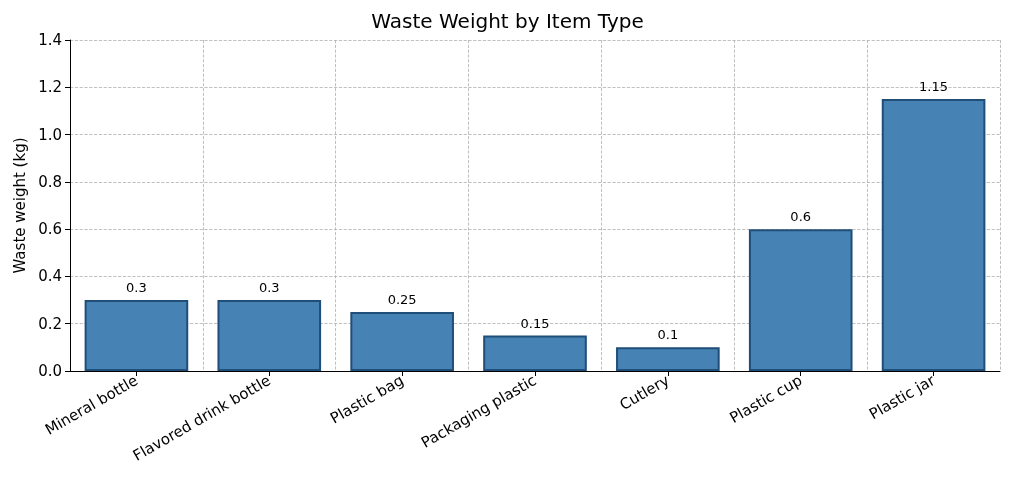 The image size is (1015, 481). What do you see at coordinates (801, 217) in the screenshot?
I see `data-label: 0.6` at bounding box center [801, 217].